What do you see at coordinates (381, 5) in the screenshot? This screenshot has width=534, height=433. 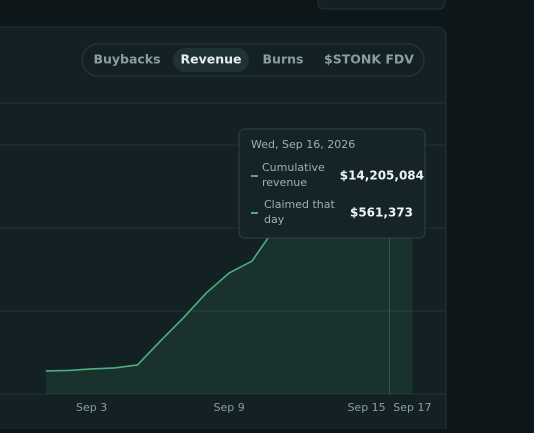 I see `top-widget` at bounding box center [381, 5].